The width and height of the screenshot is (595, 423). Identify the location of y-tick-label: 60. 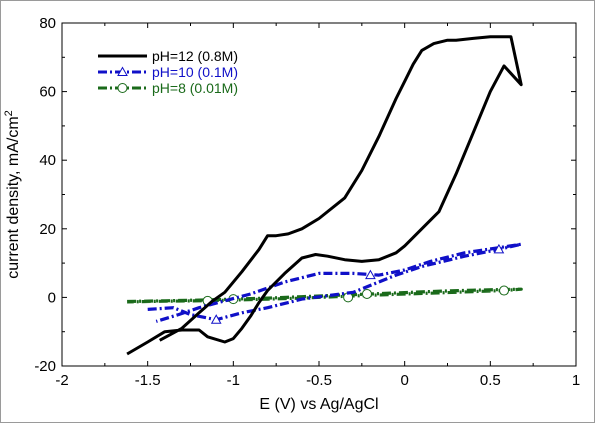
(47, 92).